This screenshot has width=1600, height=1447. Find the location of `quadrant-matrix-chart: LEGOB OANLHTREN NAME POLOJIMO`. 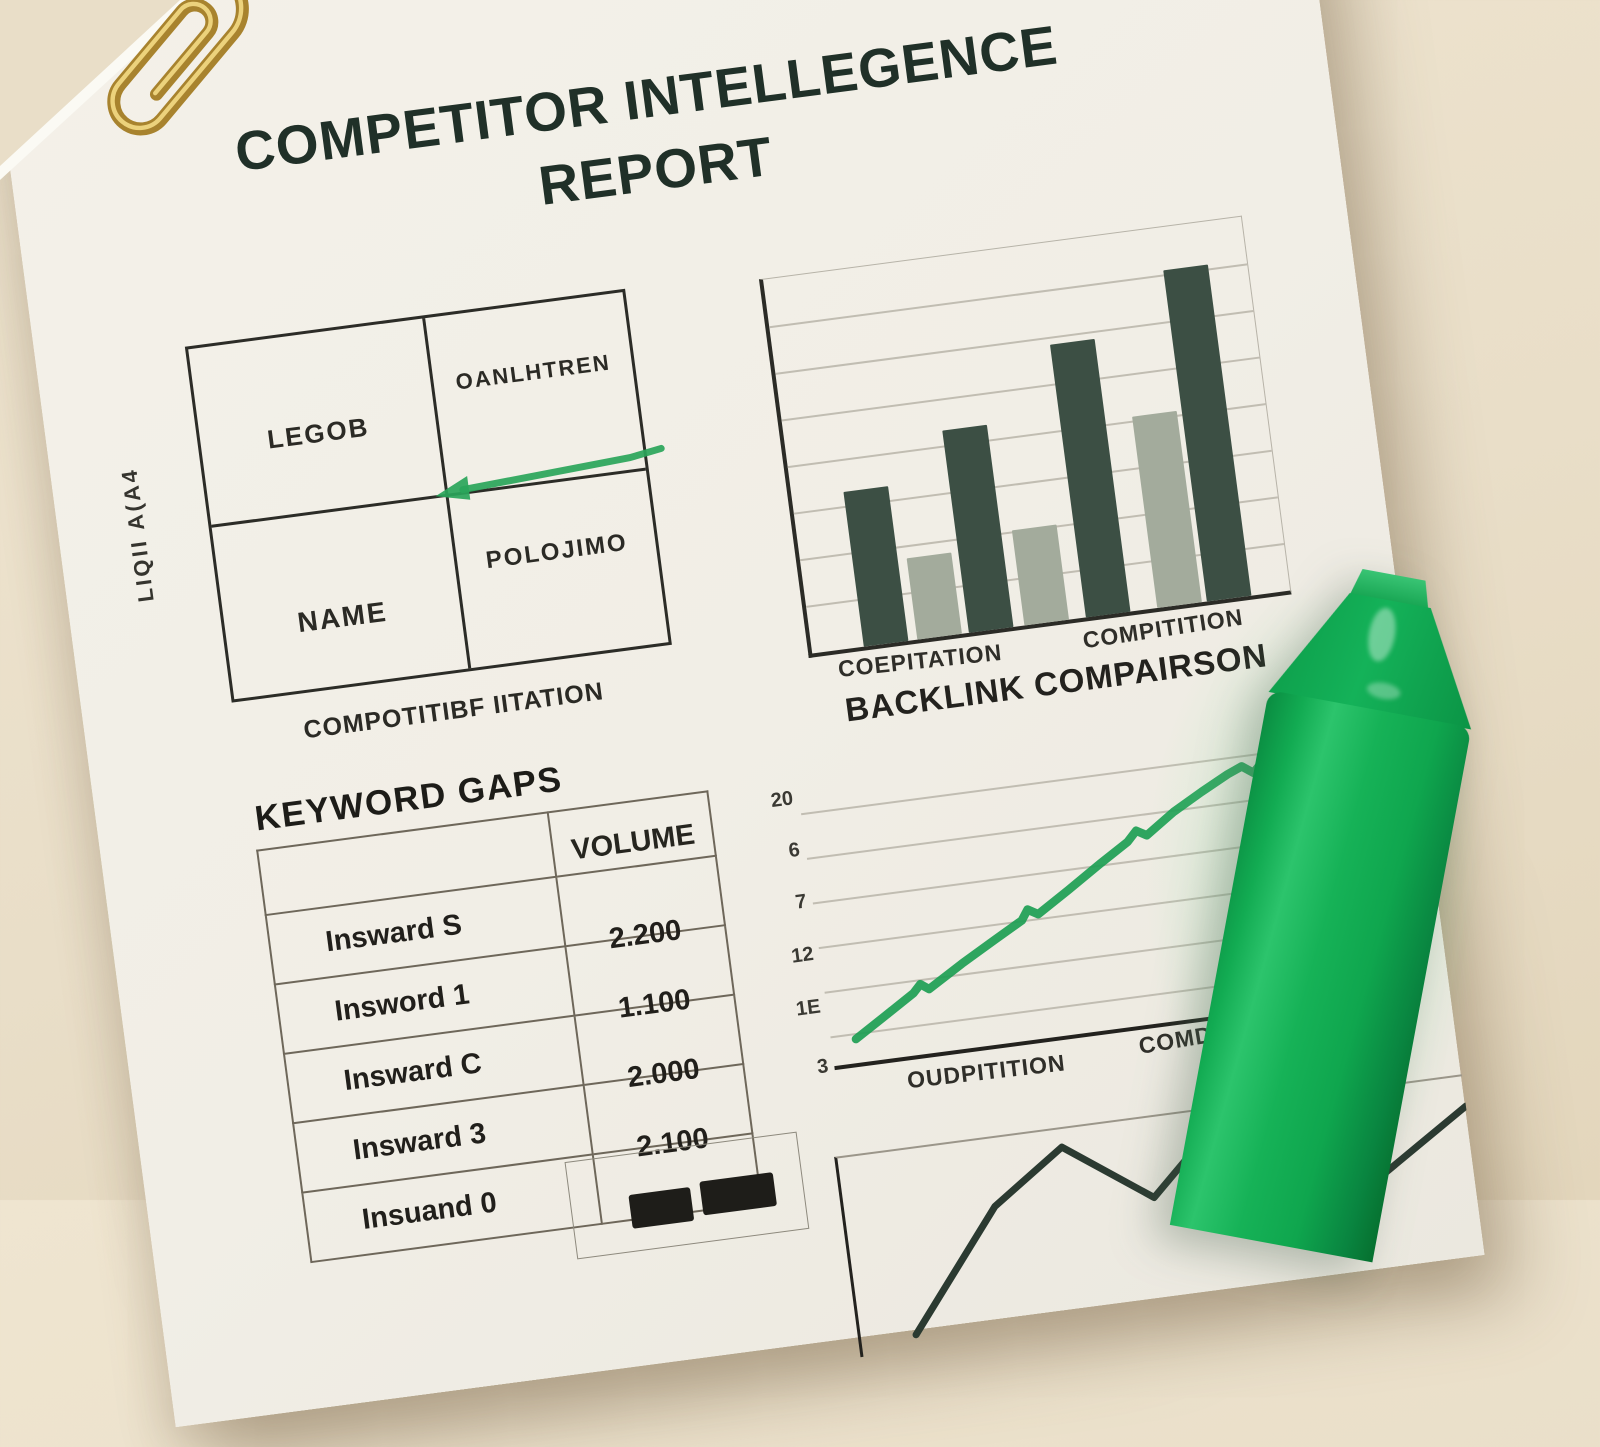

quadrant-matrix-chart: LEGOB OANLHTREN NAME POLOJIMO is located at coordinates (428, 495).